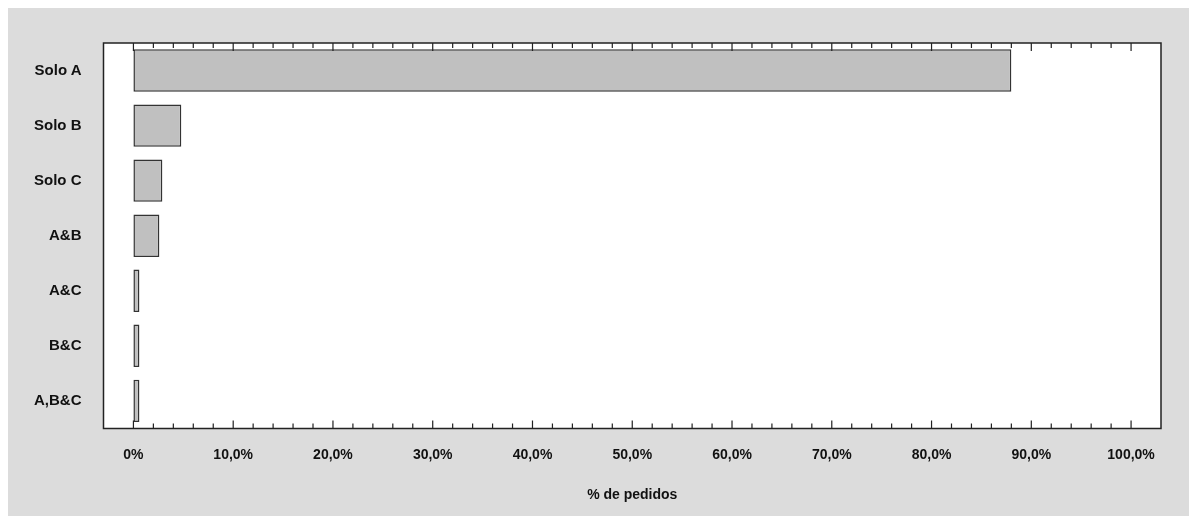 The height and width of the screenshot is (522, 1197). What do you see at coordinates (732, 453) in the screenshot?
I see `x-tick-label: 60,0%` at bounding box center [732, 453].